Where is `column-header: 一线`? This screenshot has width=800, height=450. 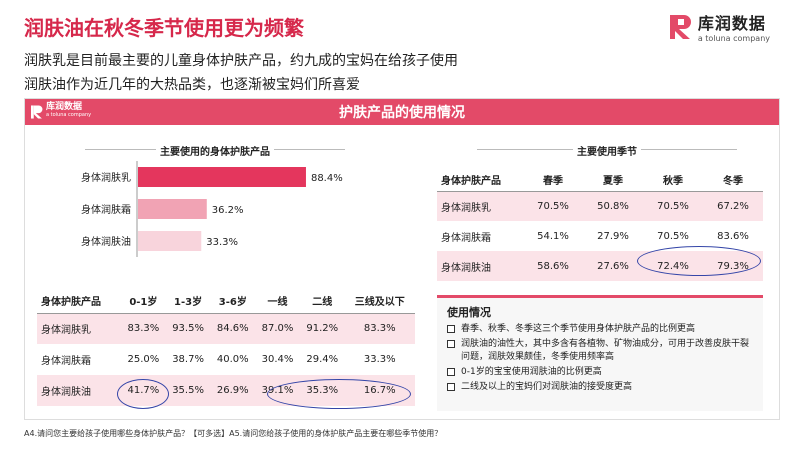
column-header: 一线 is located at coordinates (277, 301).